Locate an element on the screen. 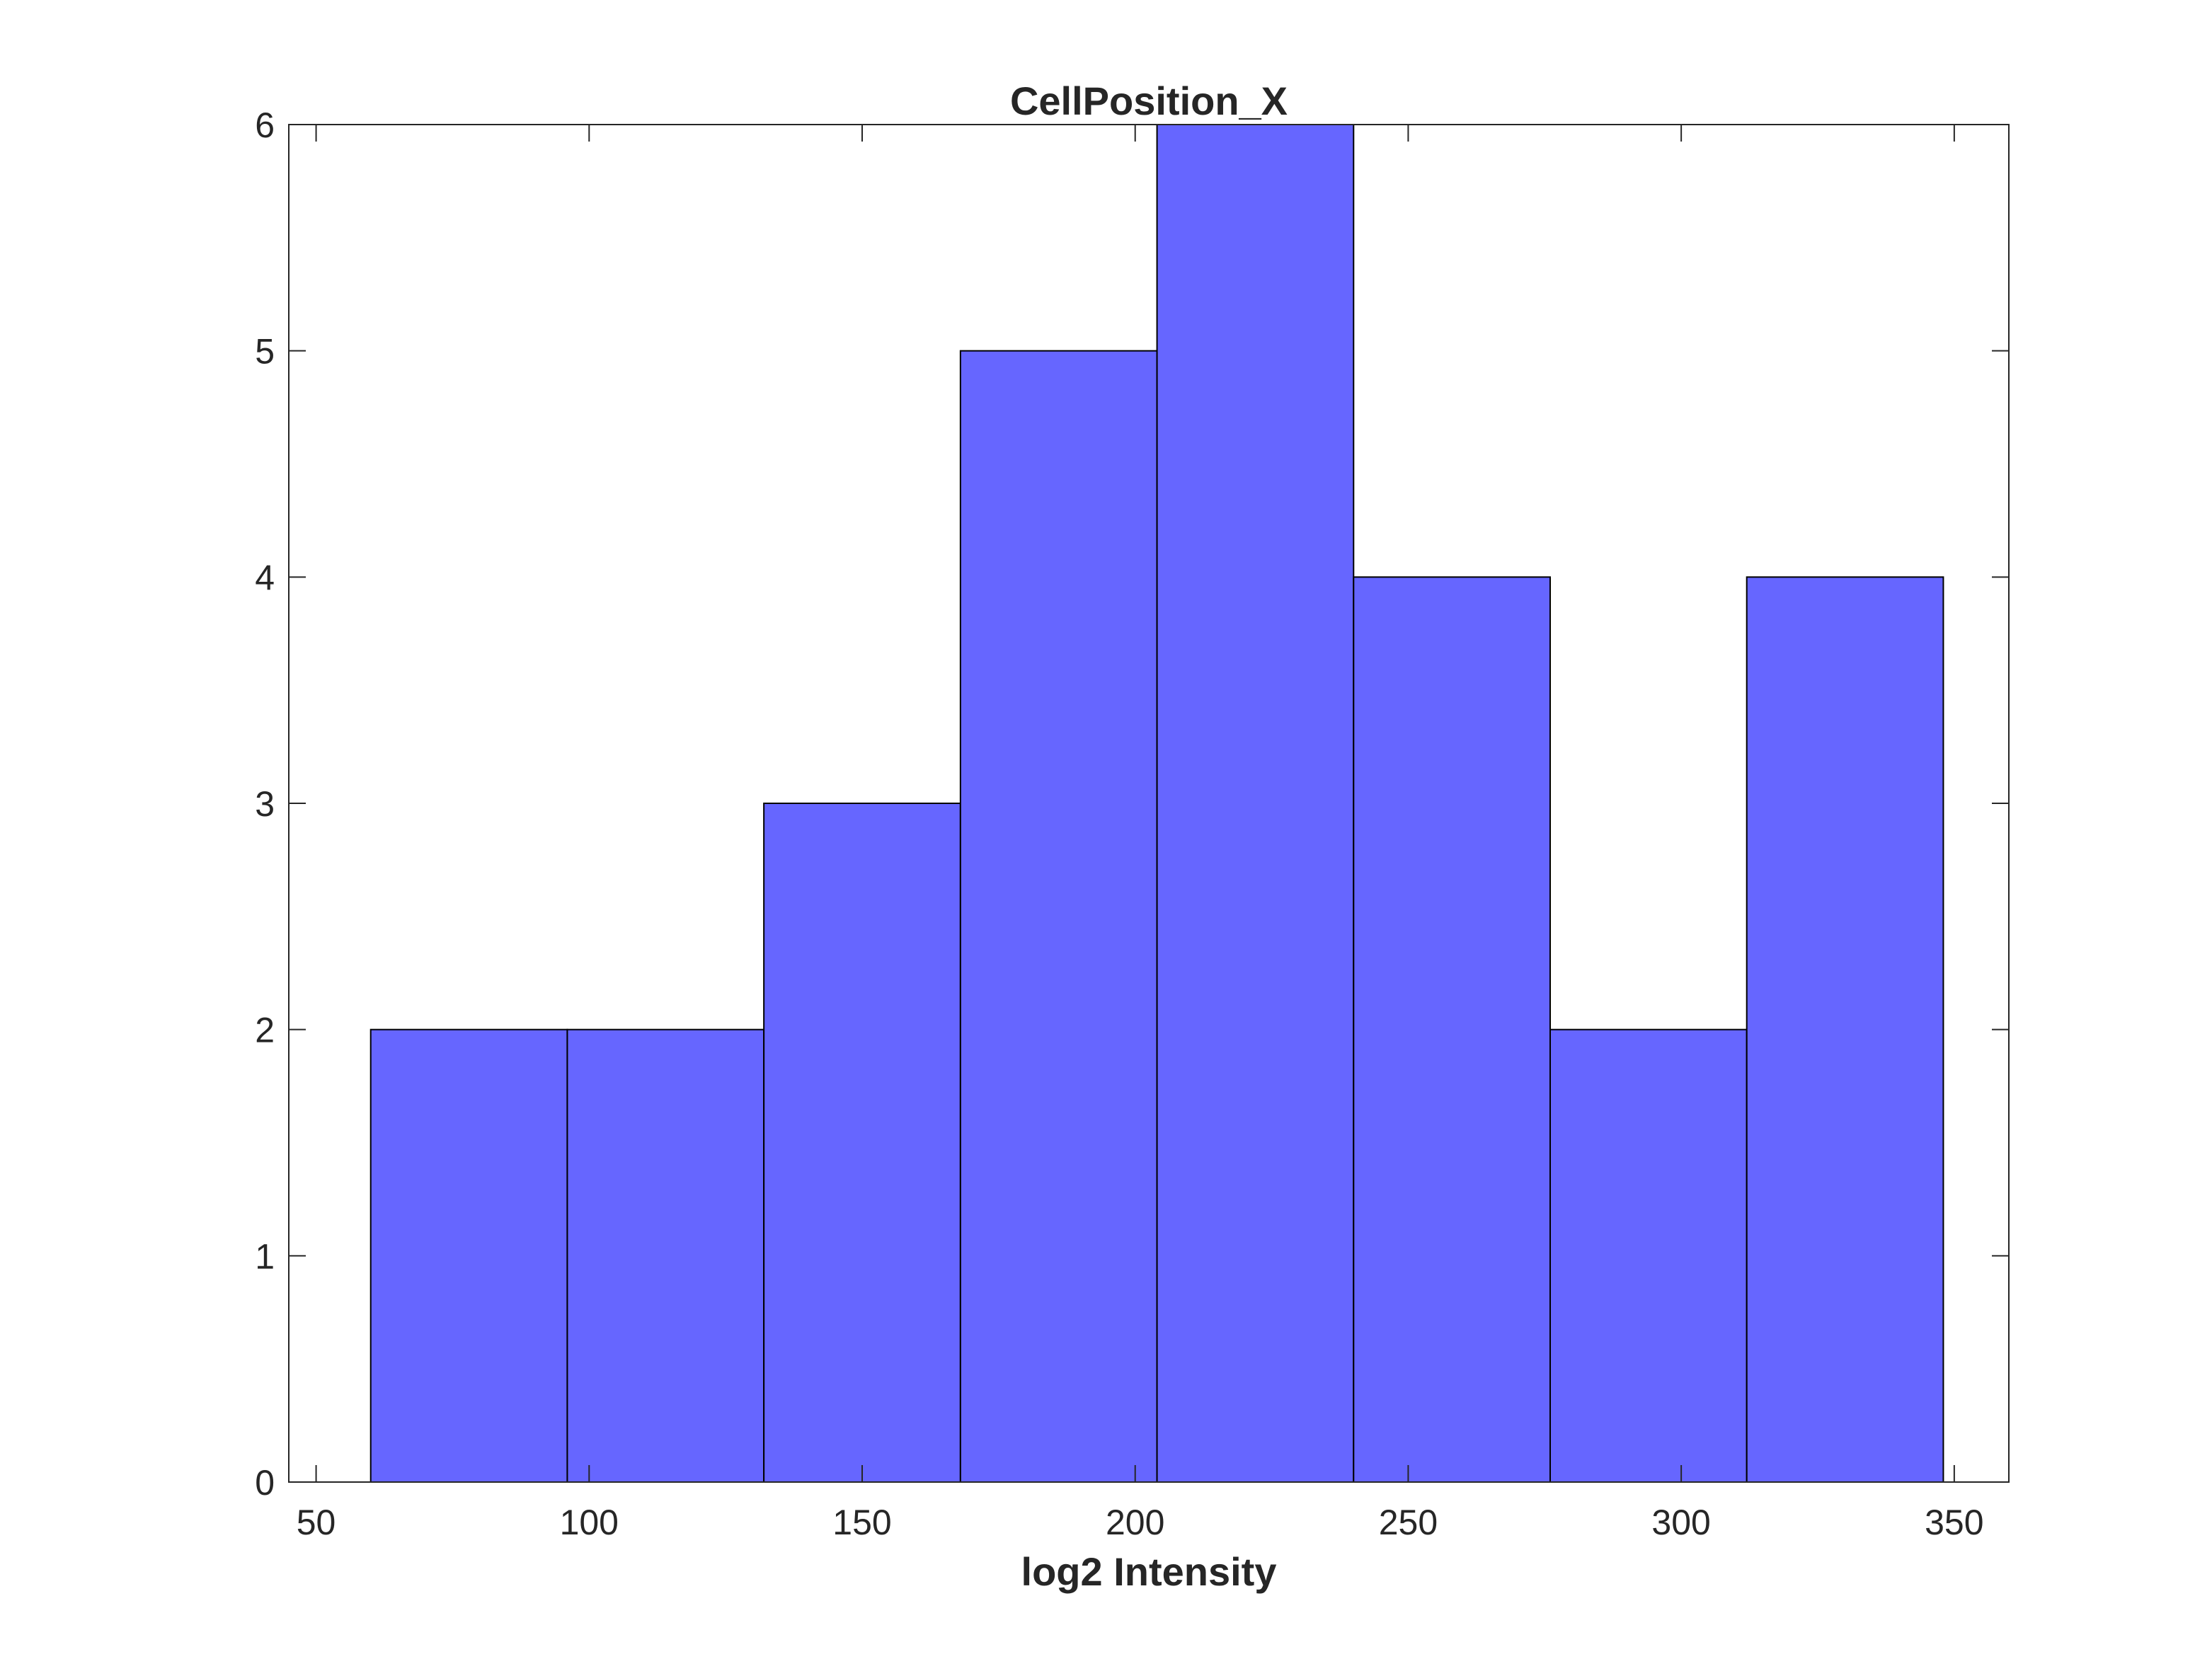  x-tick-label: 150 is located at coordinates (861, 1522).